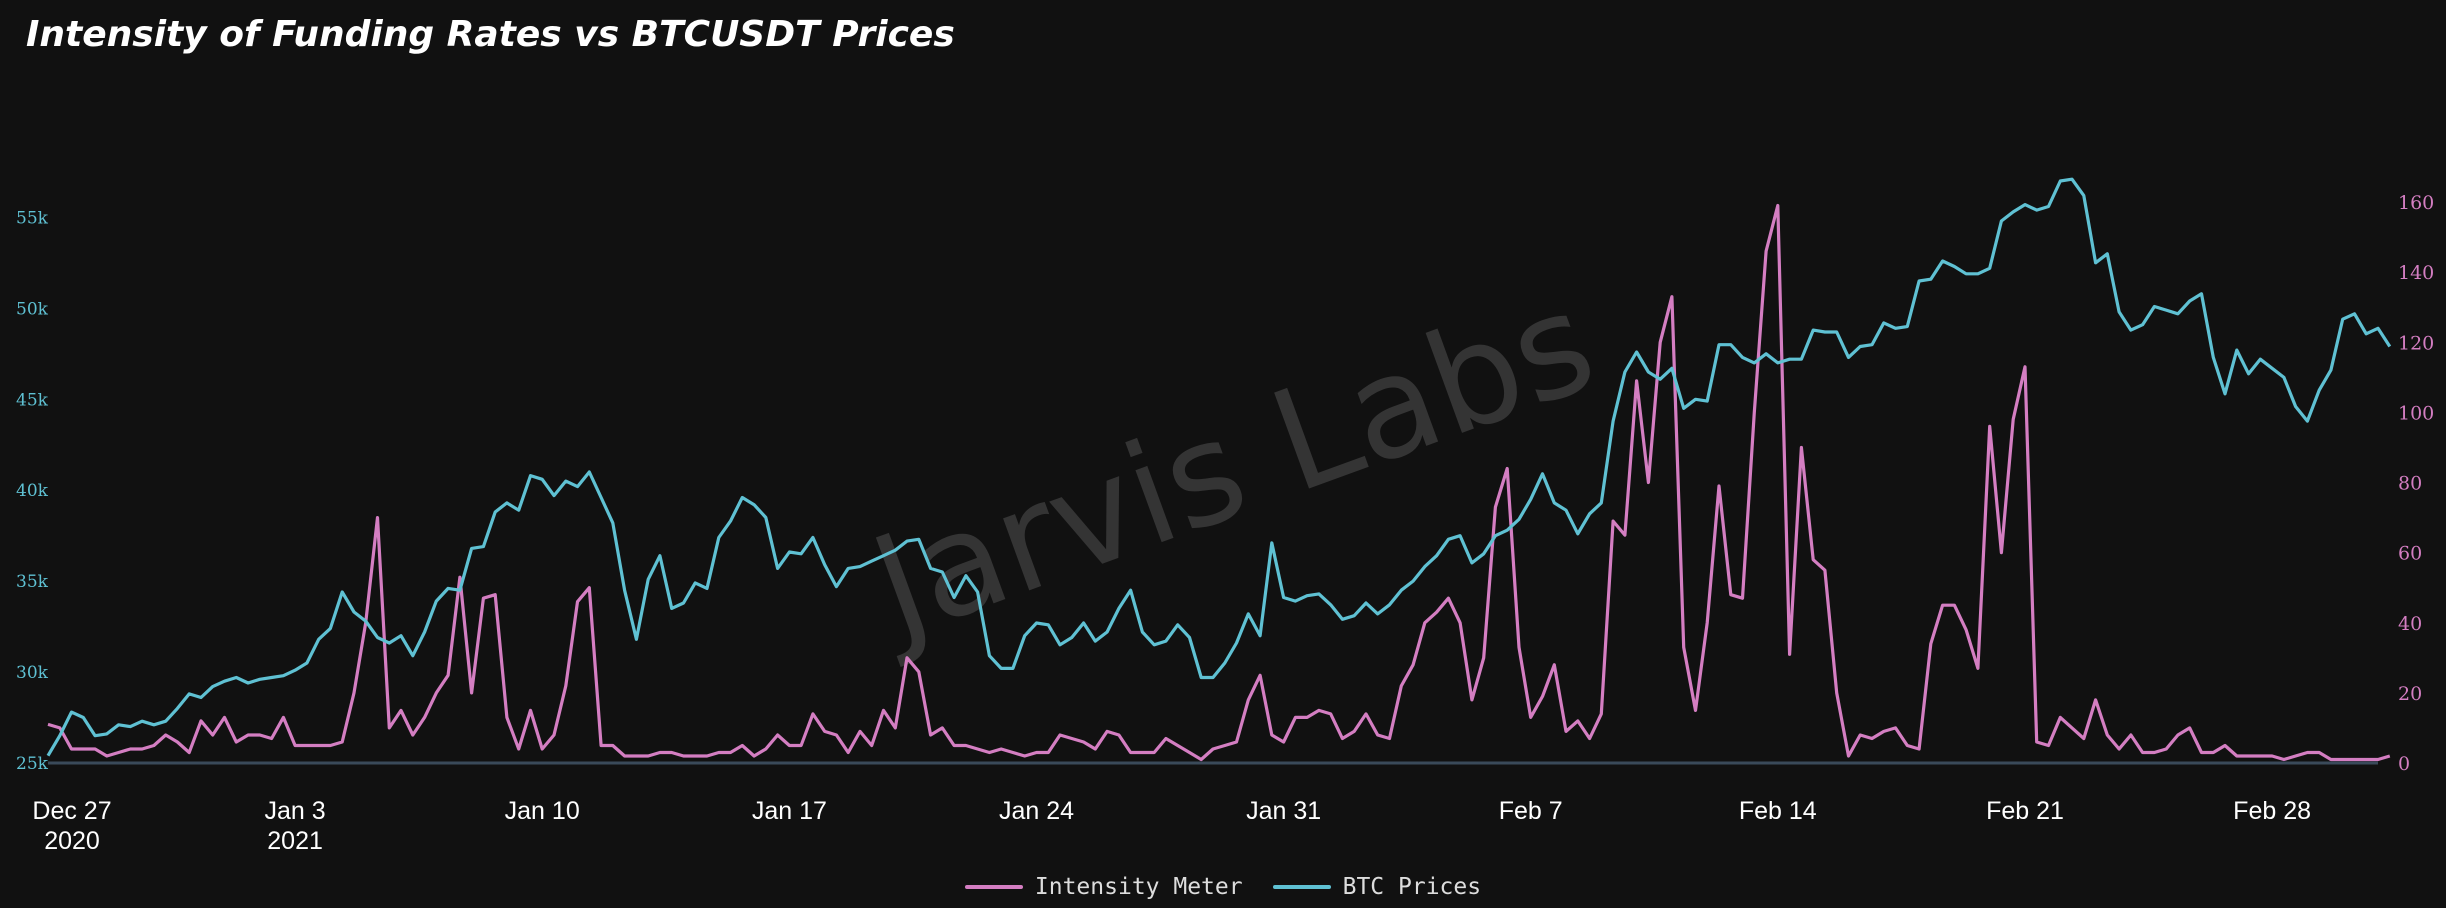 The image size is (2446, 908). What do you see at coordinates (32, 764) in the screenshot?
I see `y-left-tick-label: 25k` at bounding box center [32, 764].